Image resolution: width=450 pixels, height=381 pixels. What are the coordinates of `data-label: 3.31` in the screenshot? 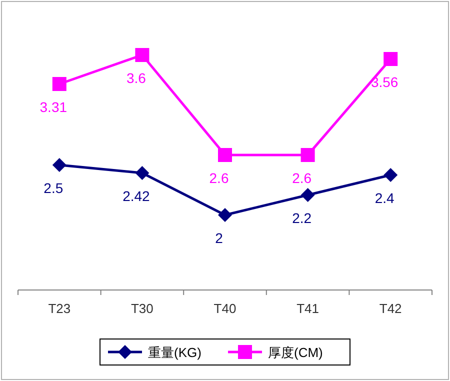 It's located at (54, 107).